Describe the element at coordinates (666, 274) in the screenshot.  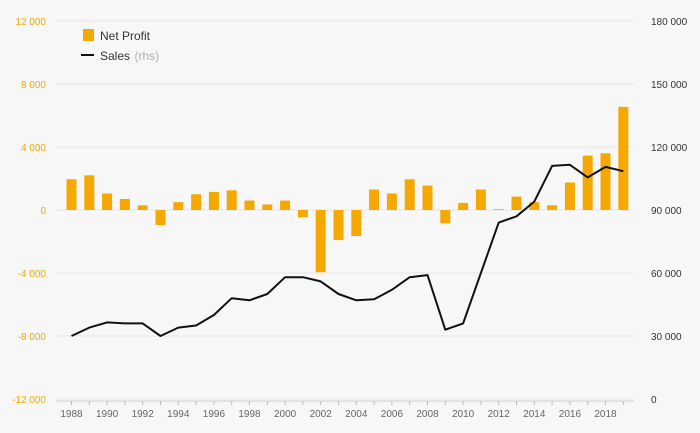
I see `right-axis-tick-label: 60 000` at that location.